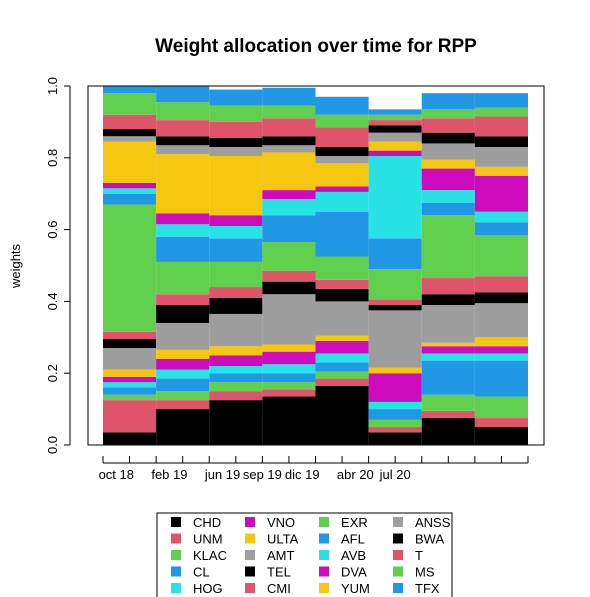 The image size is (590, 597). I want to click on x-tick-label: dic 19, so click(302, 474).